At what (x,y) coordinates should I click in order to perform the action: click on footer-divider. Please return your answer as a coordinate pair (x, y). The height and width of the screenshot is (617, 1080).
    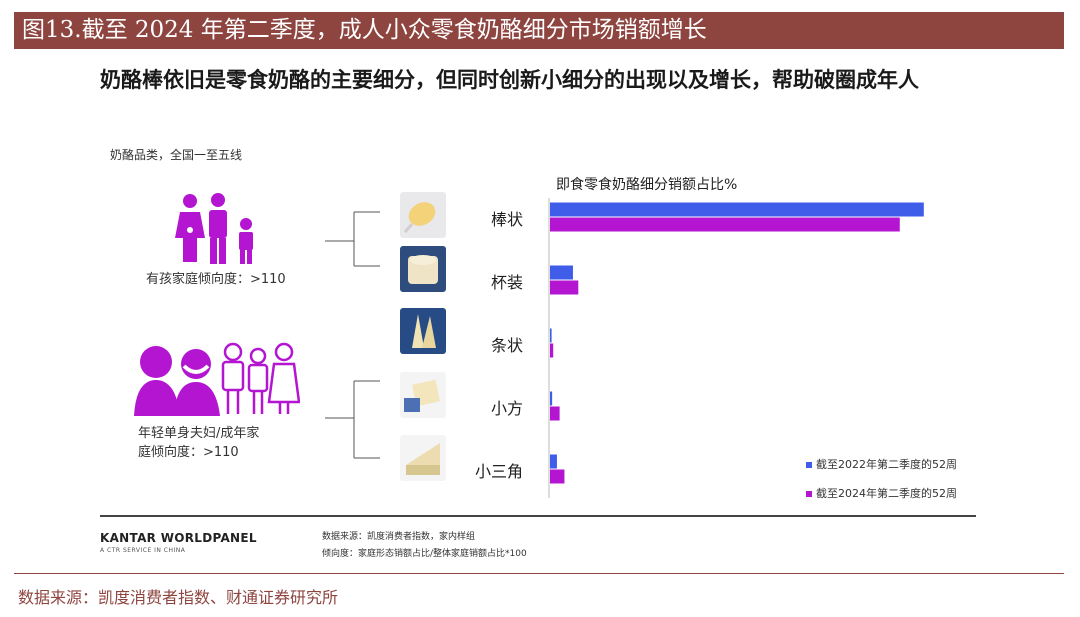
    Looking at the image, I should click on (538, 516).